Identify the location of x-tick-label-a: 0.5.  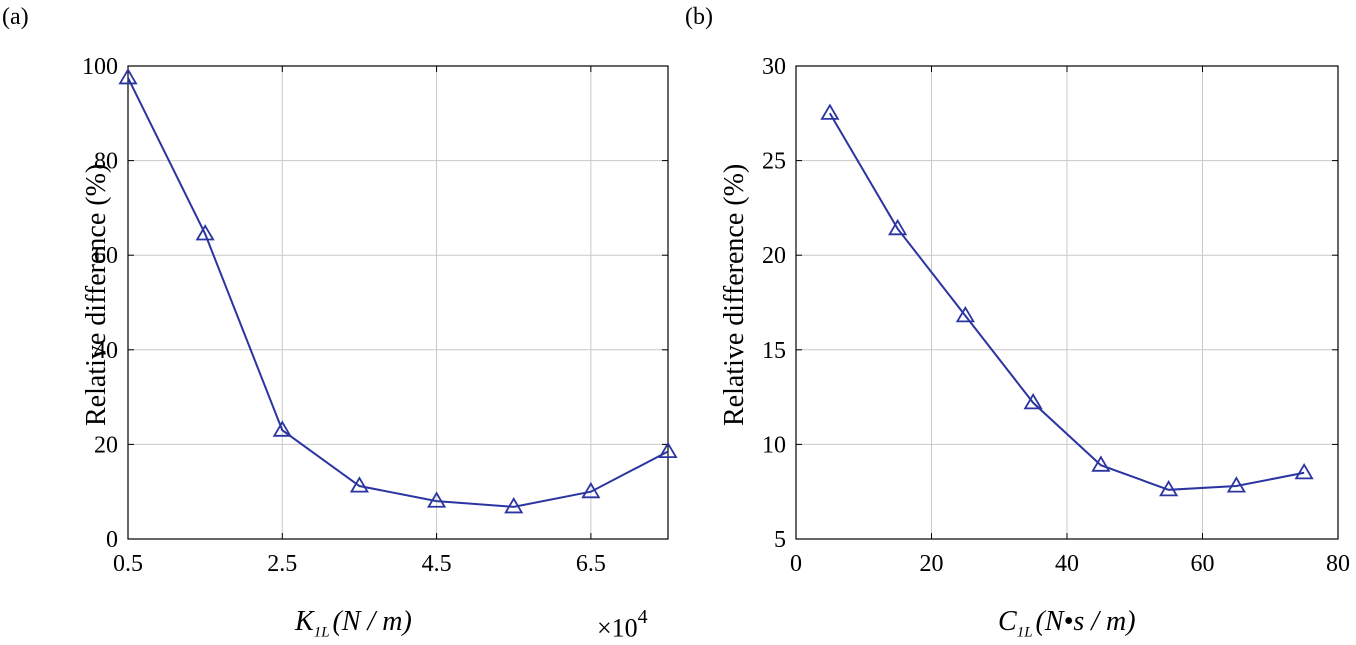
(128, 564).